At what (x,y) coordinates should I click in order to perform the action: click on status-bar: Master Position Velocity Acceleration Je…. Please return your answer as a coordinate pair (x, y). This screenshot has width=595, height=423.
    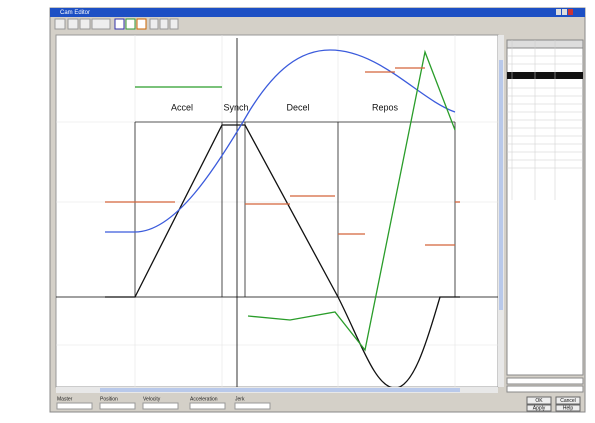
    Looking at the image, I should click on (163, 403).